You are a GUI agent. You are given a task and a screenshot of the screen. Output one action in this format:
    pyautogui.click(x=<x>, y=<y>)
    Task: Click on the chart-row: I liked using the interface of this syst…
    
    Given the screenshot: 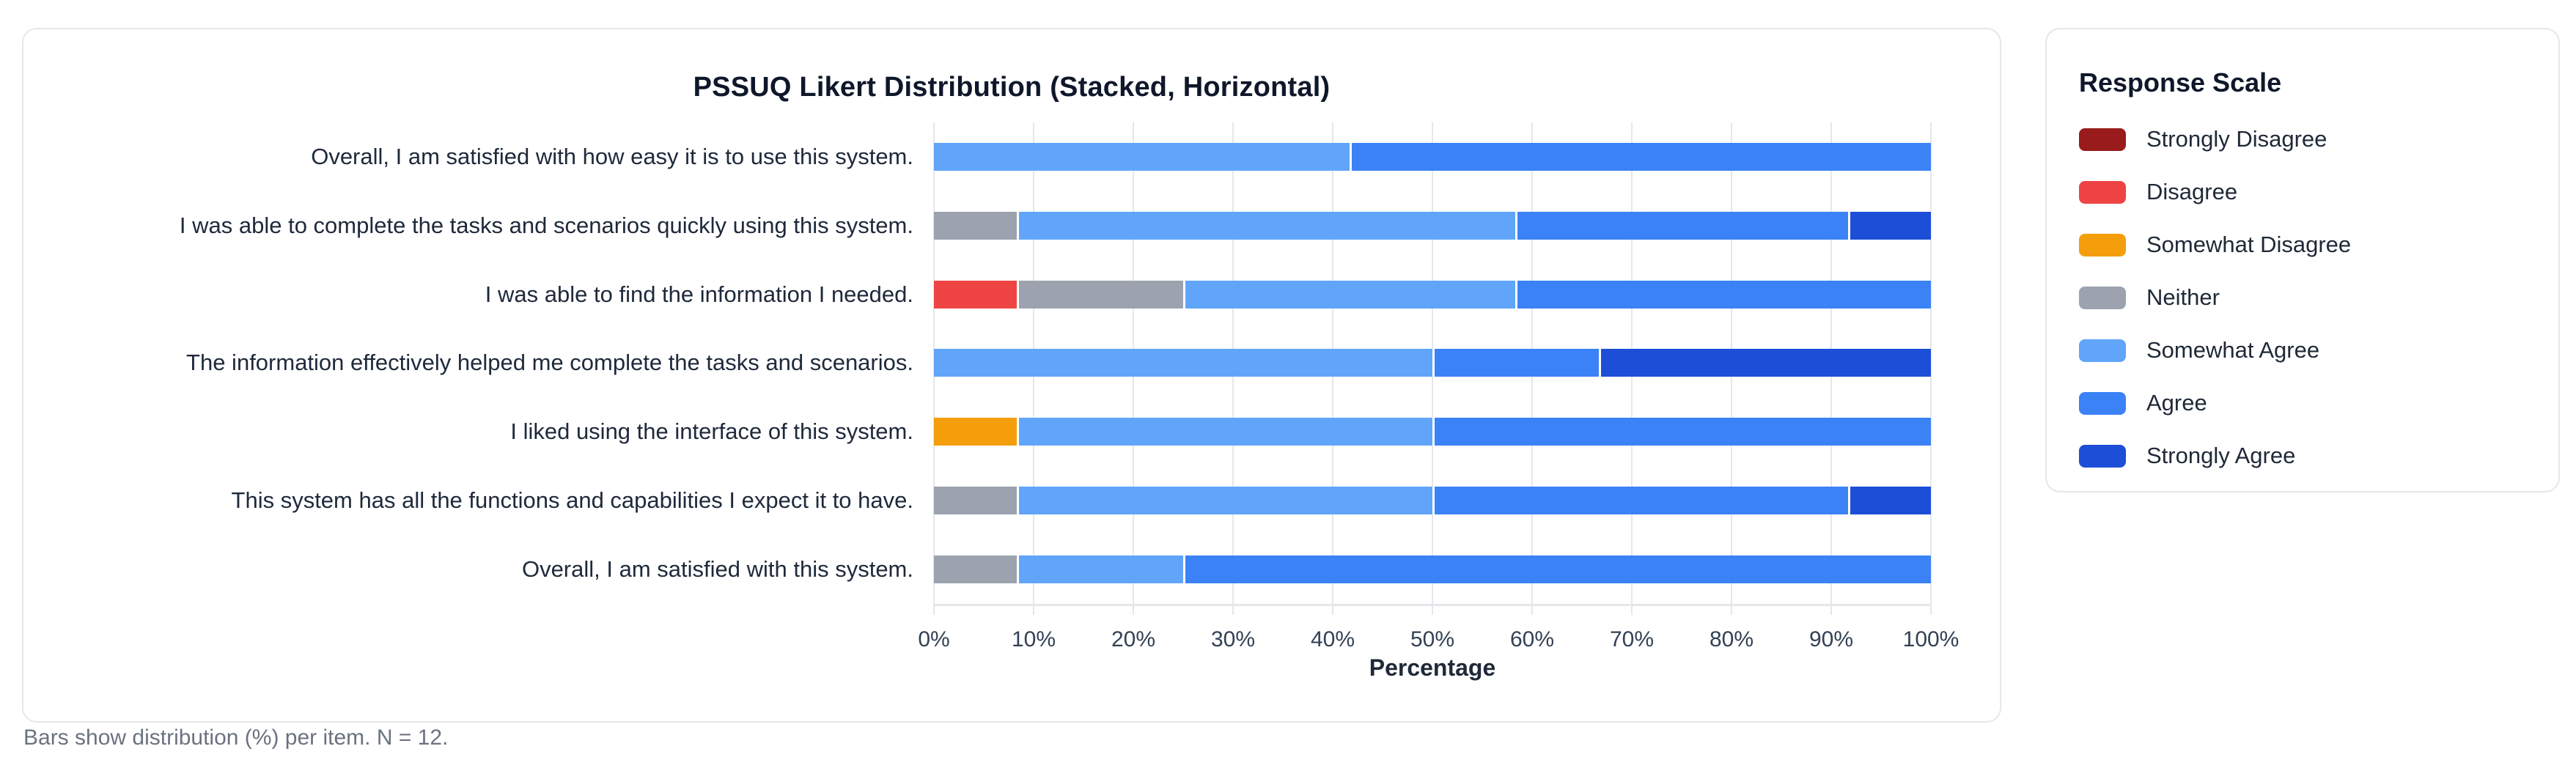 What is the action you would take?
    pyautogui.click(x=1010, y=431)
    